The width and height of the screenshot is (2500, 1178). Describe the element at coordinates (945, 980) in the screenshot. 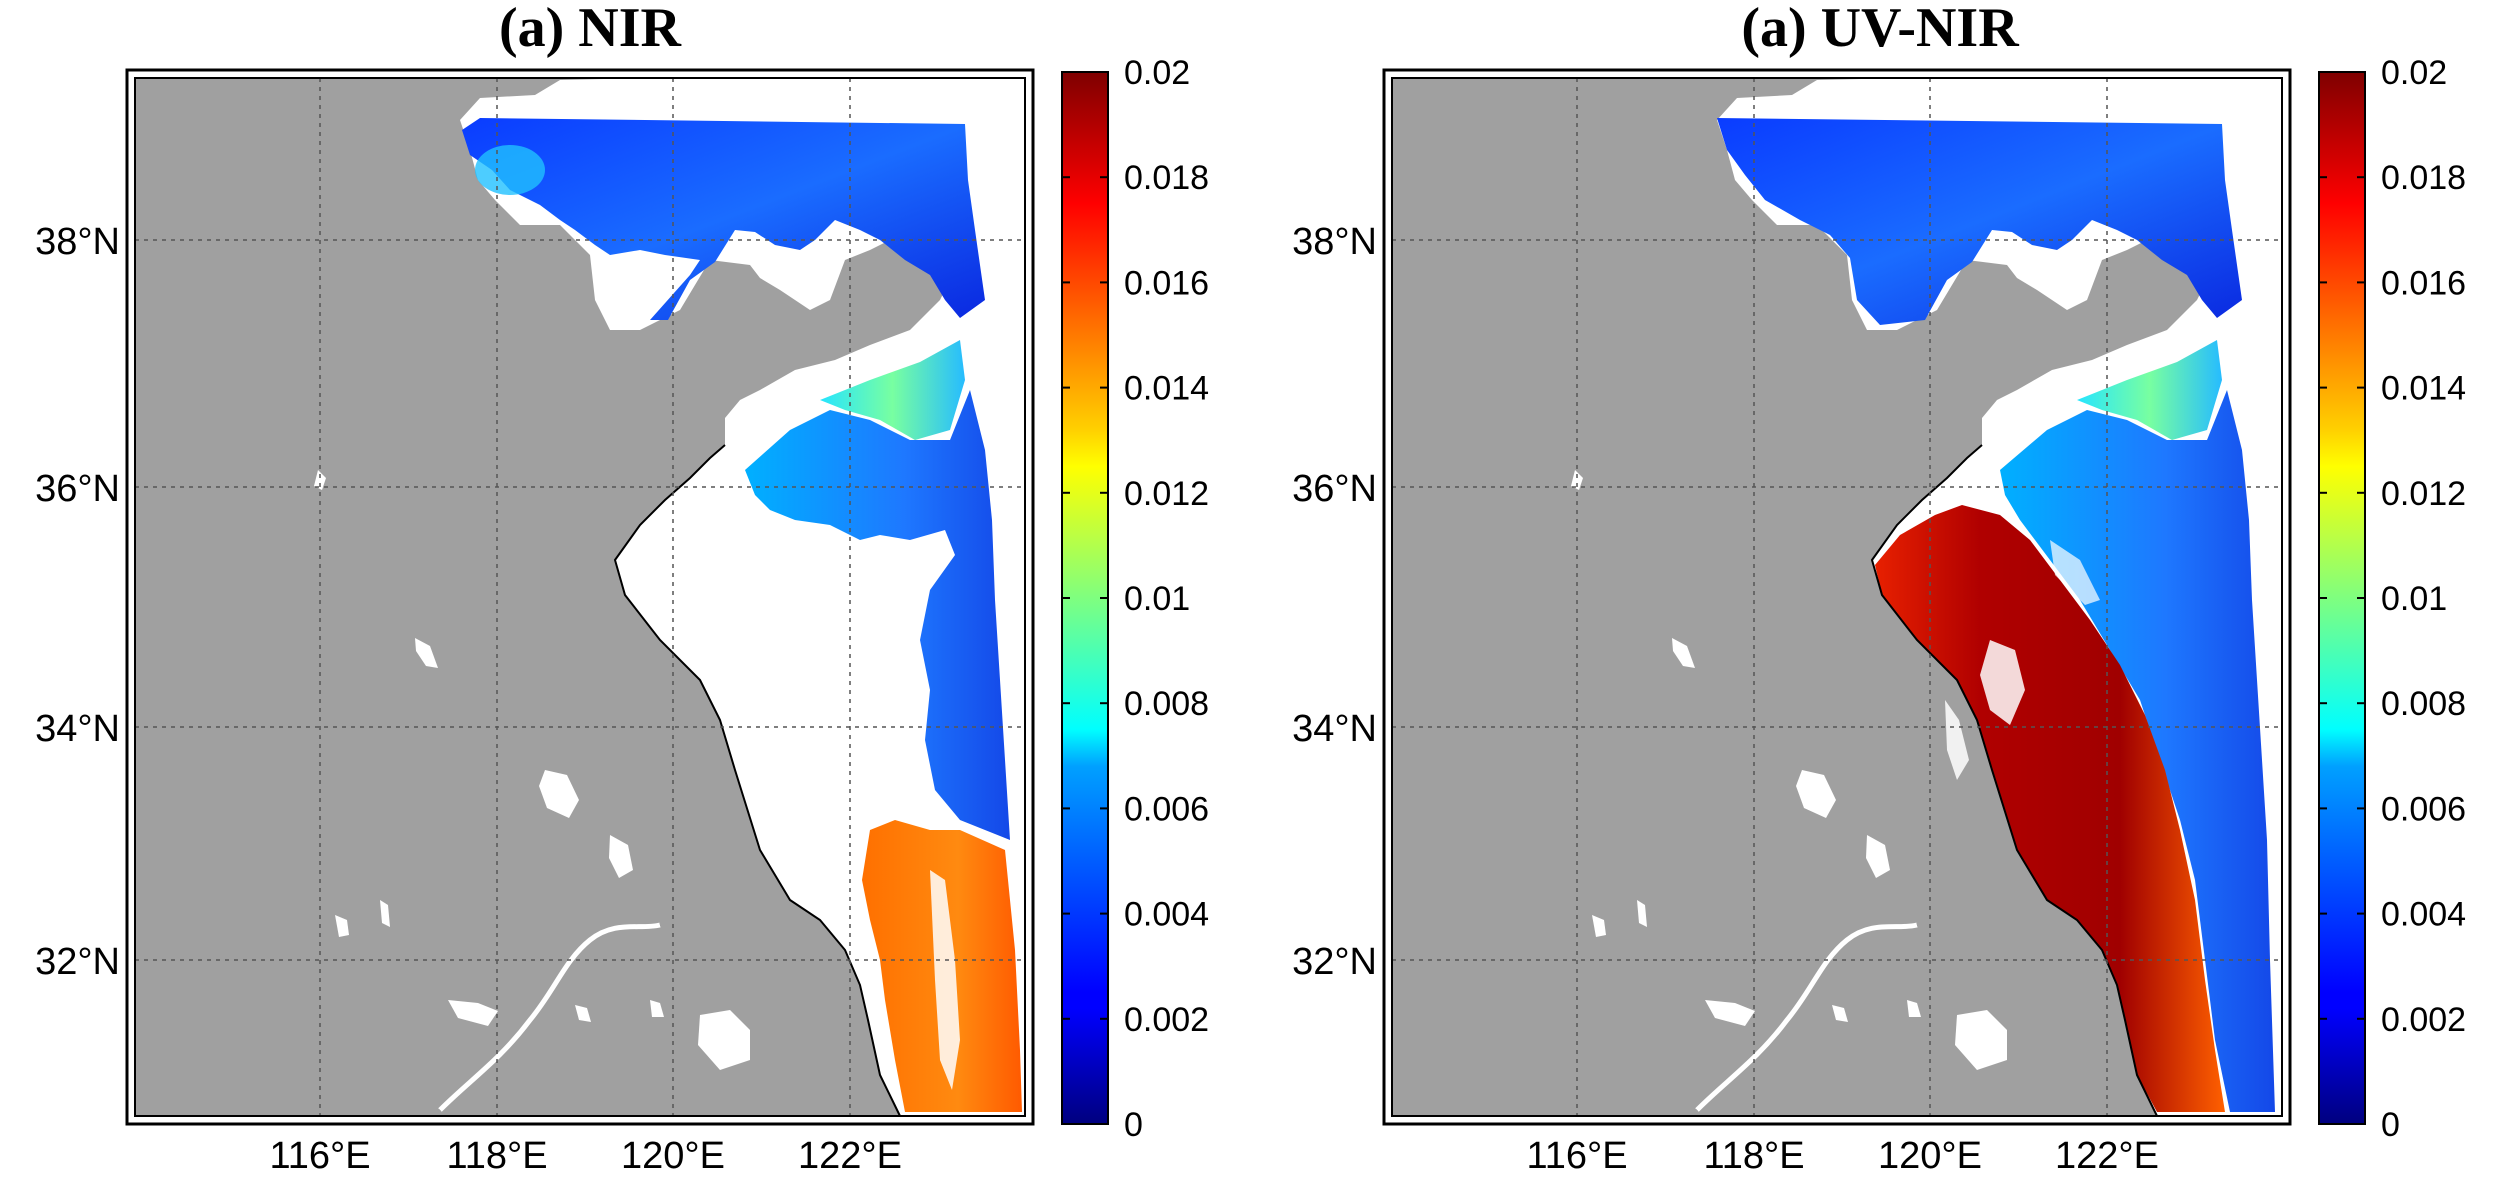

I see `sea-data-south-white-streak` at that location.